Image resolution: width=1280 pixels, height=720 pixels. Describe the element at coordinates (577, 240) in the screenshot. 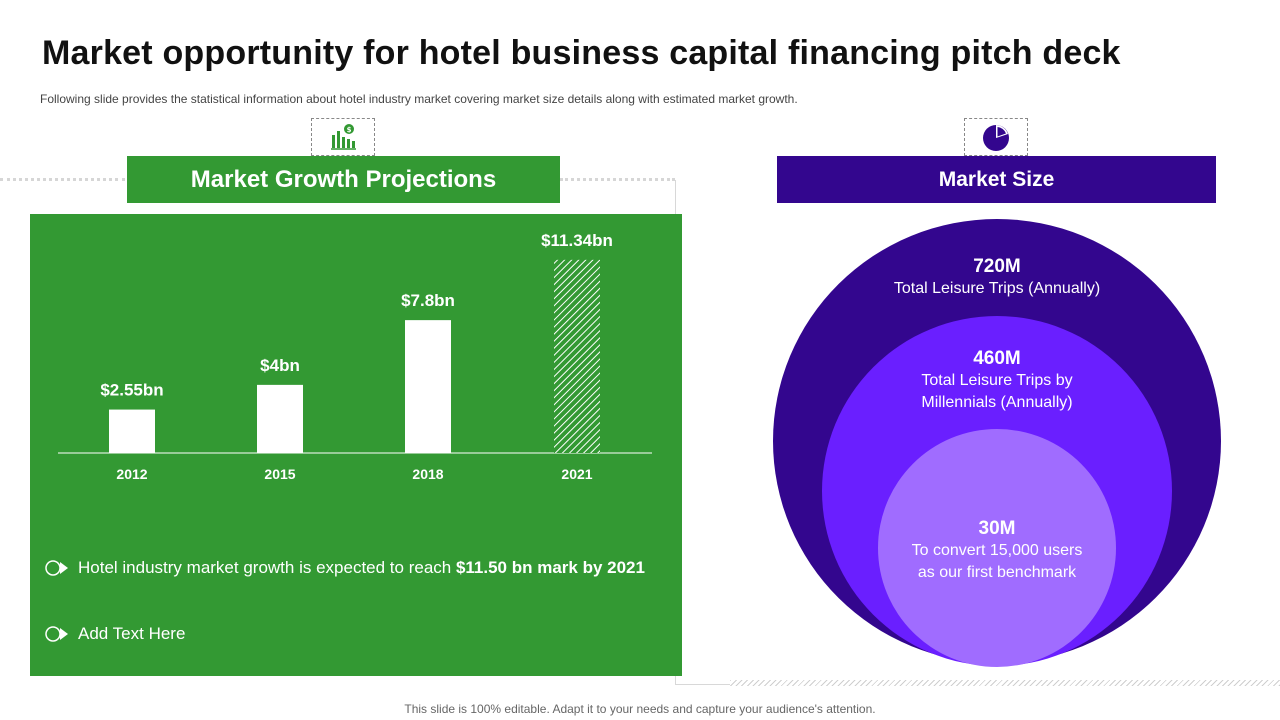

I see `data-label-2021: $11.34bn` at that location.